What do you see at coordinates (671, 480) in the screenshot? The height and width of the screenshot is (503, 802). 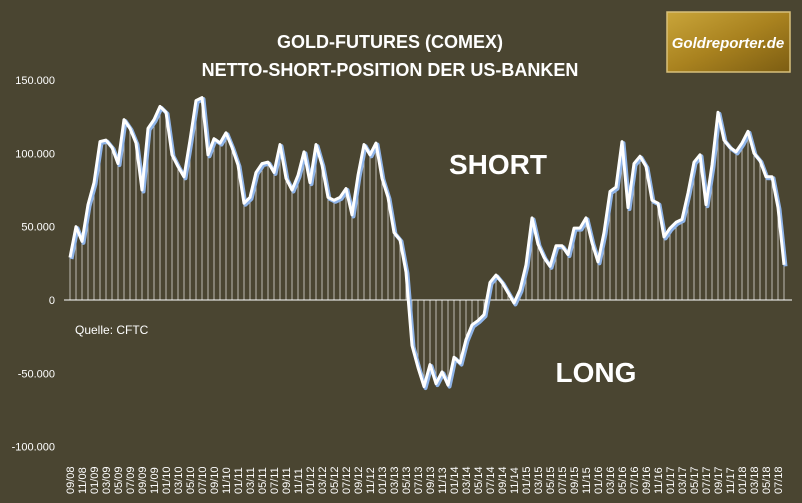 I see `x-tick-label: 01/17` at bounding box center [671, 480].